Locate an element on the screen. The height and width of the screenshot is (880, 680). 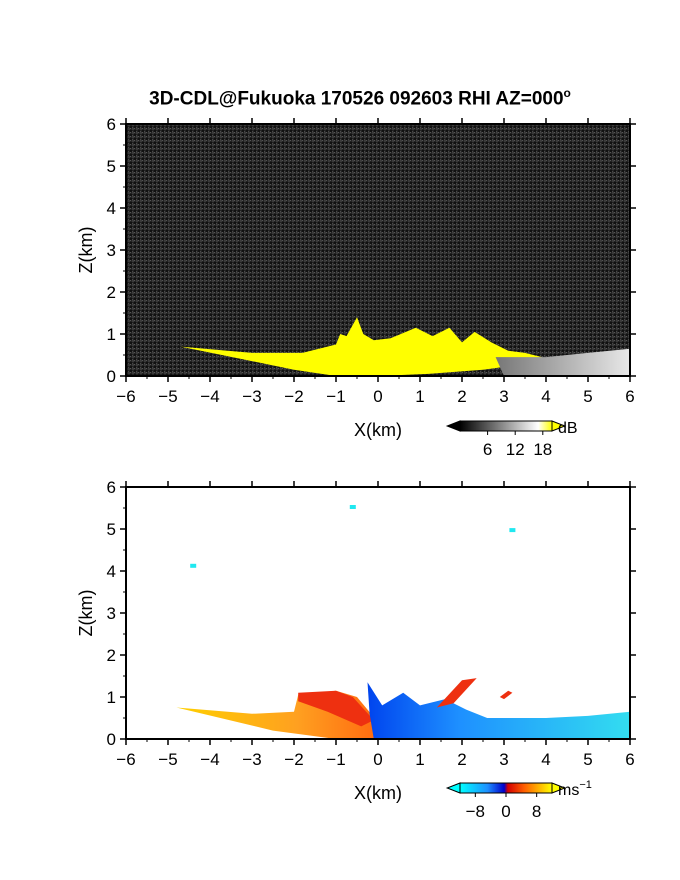
velocity-colorbar-ramp is located at coordinates (506, 788).